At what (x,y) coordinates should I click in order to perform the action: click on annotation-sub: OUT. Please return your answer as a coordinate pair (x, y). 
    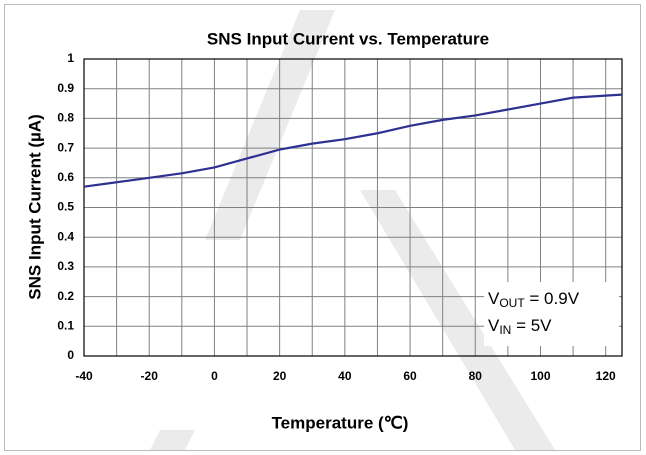
    Looking at the image, I should click on (512, 303).